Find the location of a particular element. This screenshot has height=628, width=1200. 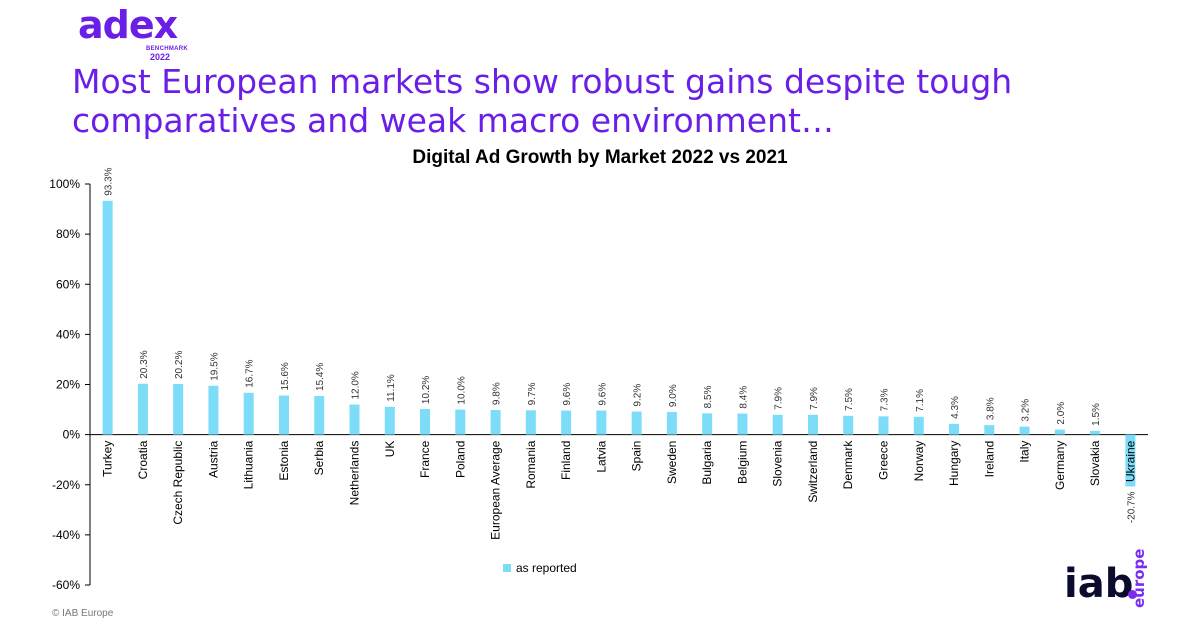

data-label: 20.2% is located at coordinates (179, 365).